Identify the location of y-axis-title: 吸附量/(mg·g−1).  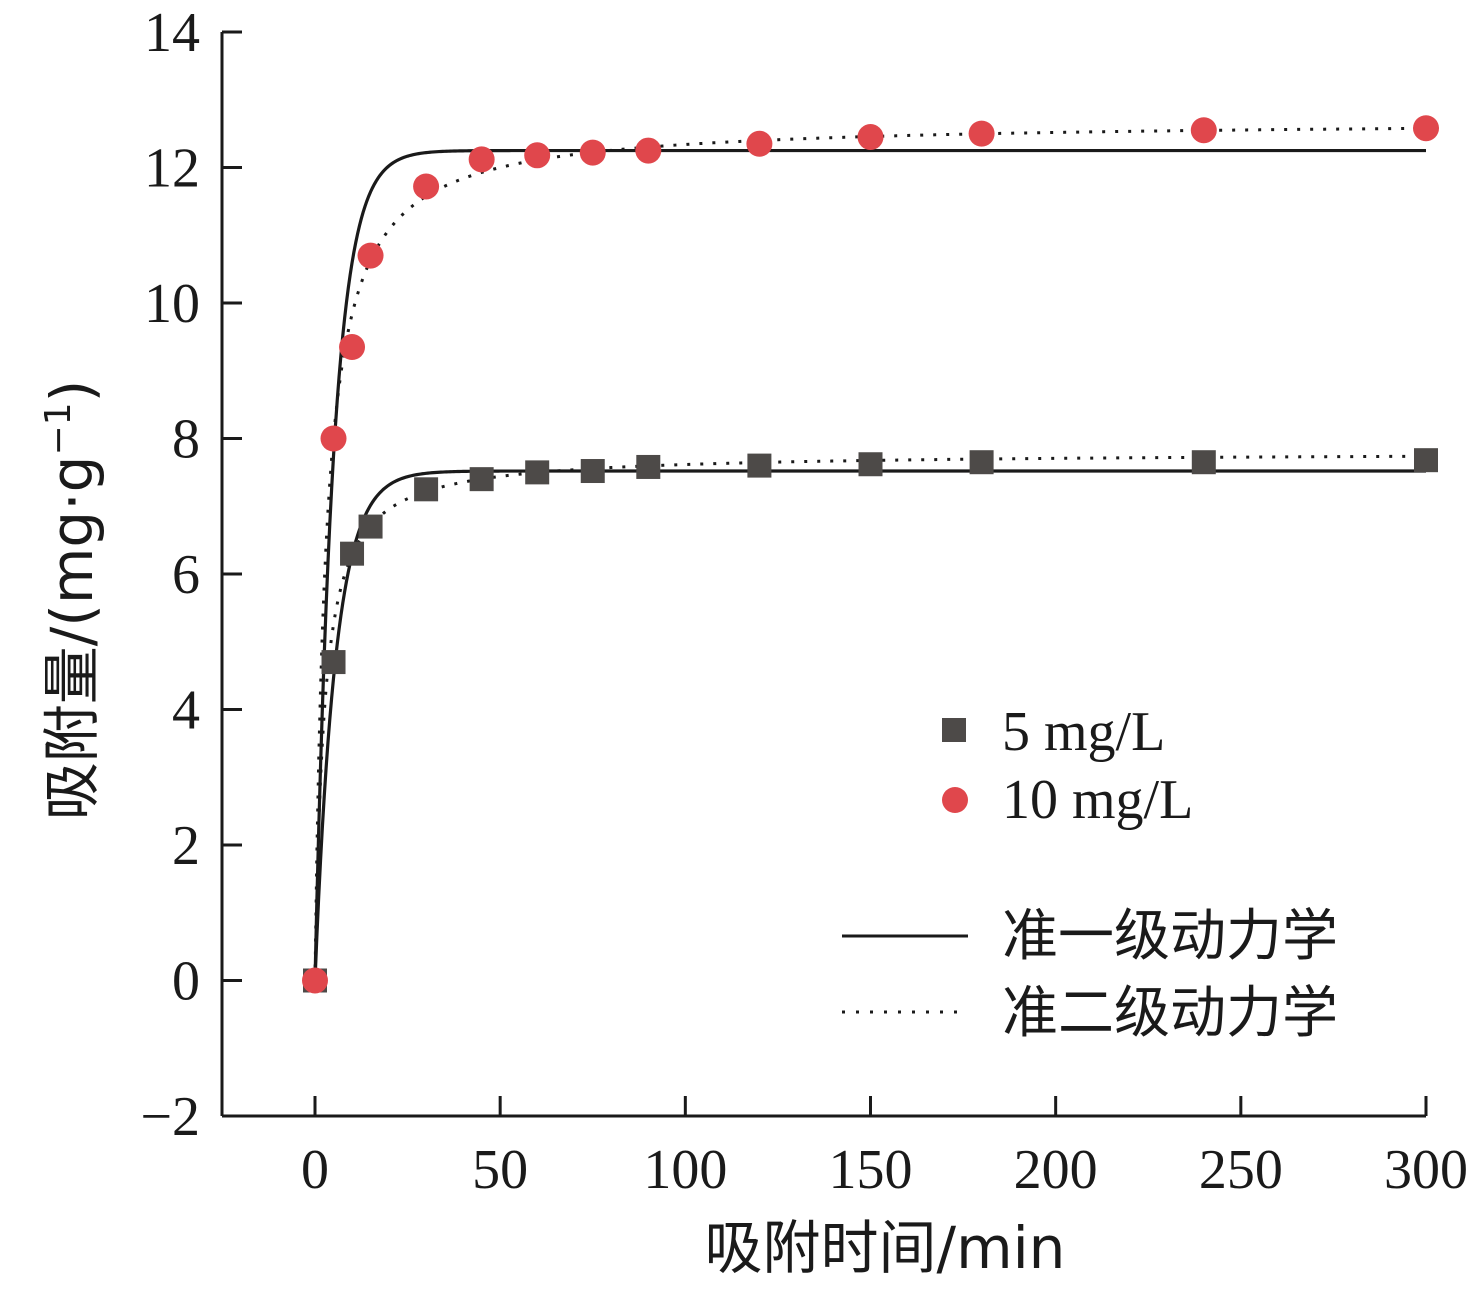
(72, 600).